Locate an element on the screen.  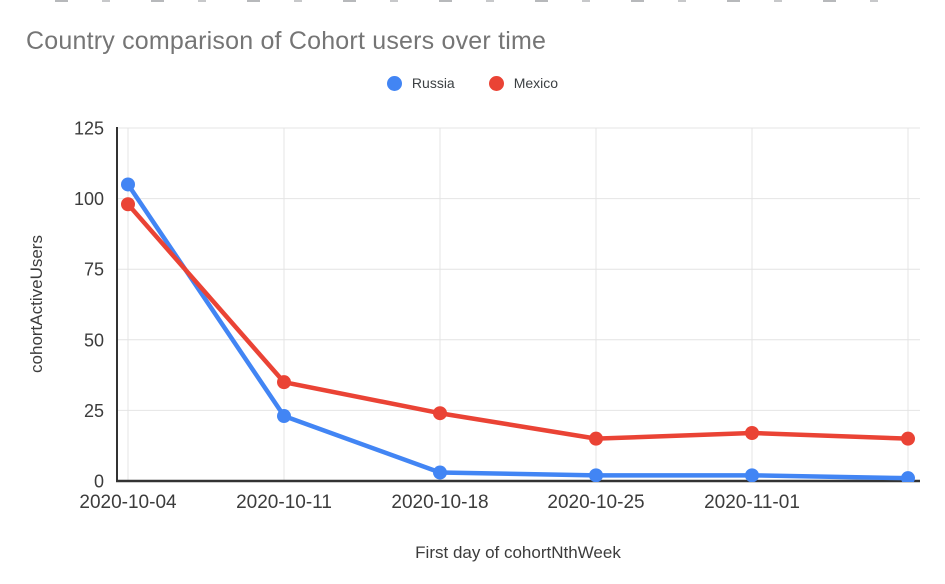
x-tick-label: 2020-10-04 is located at coordinates (128, 502).